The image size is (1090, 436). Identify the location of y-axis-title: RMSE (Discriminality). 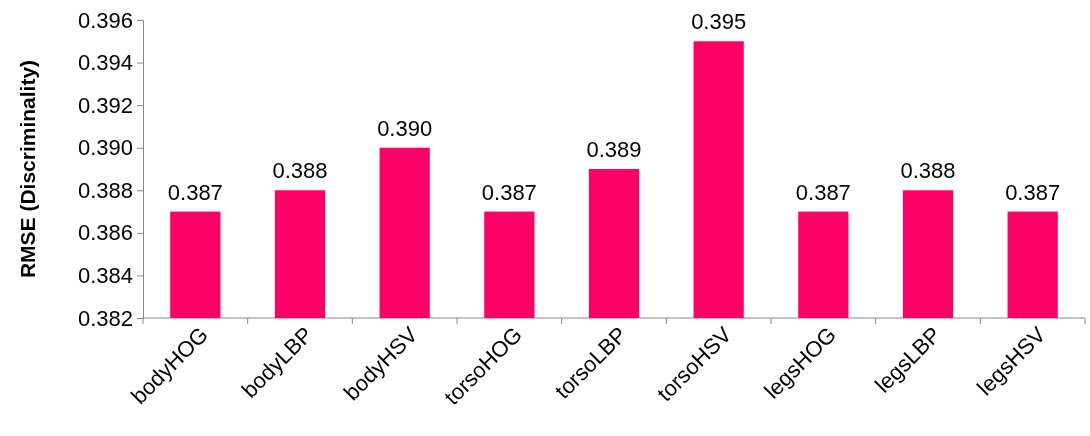
(27, 169).